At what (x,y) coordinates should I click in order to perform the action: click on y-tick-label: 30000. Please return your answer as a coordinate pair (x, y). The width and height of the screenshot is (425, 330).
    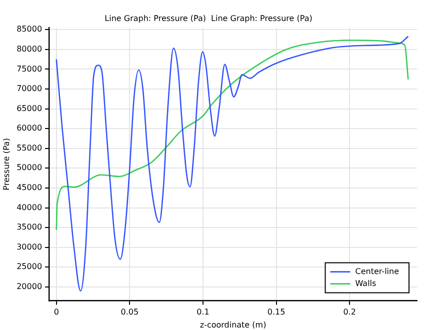
    Looking at the image, I should click on (29, 247).